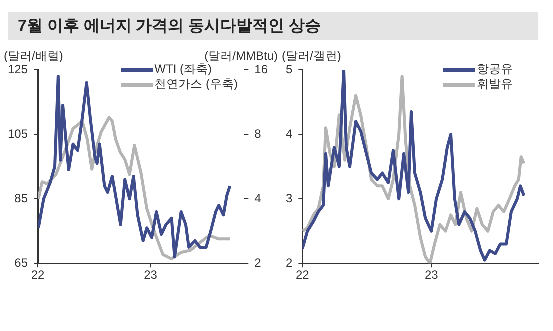  Describe the element at coordinates (18, 69) in the screenshot. I see `y-tick-label: 125` at that location.